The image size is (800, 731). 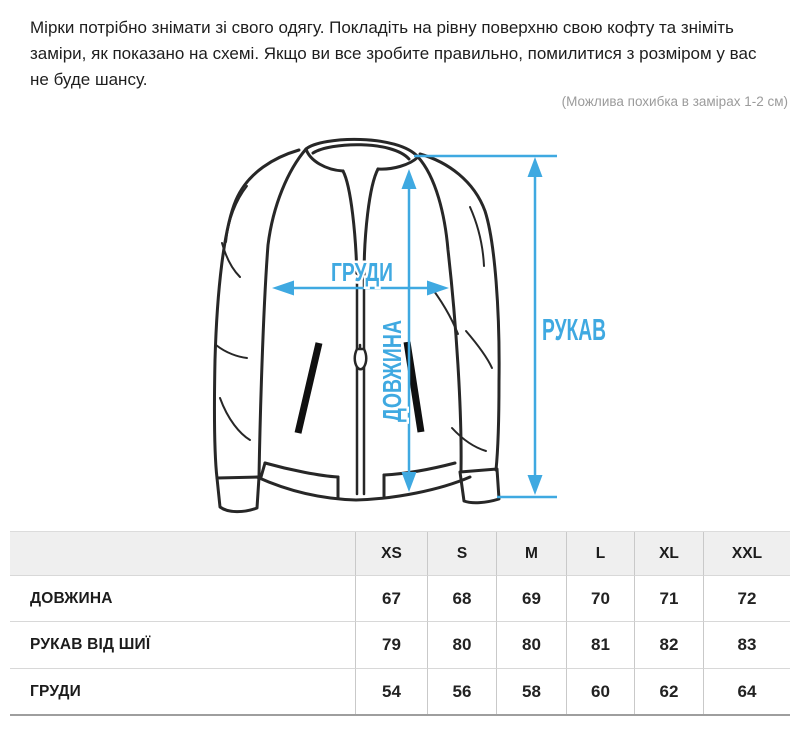 What do you see at coordinates (360, 357) in the screenshot?
I see `zipper-pull` at bounding box center [360, 357].